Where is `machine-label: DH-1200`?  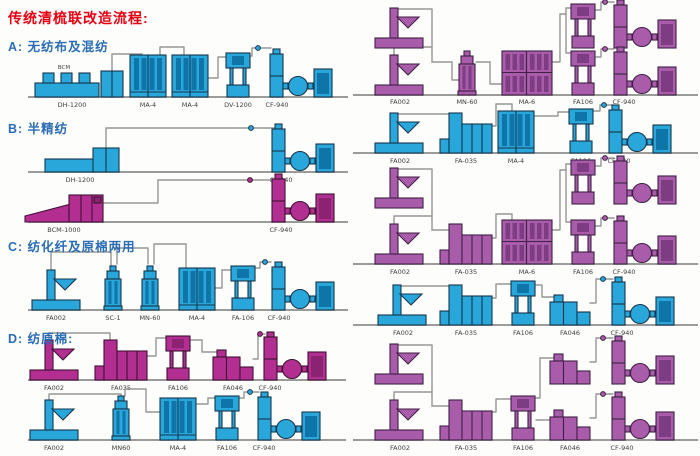
machine-label: DH-1200 is located at coordinates (80, 180).